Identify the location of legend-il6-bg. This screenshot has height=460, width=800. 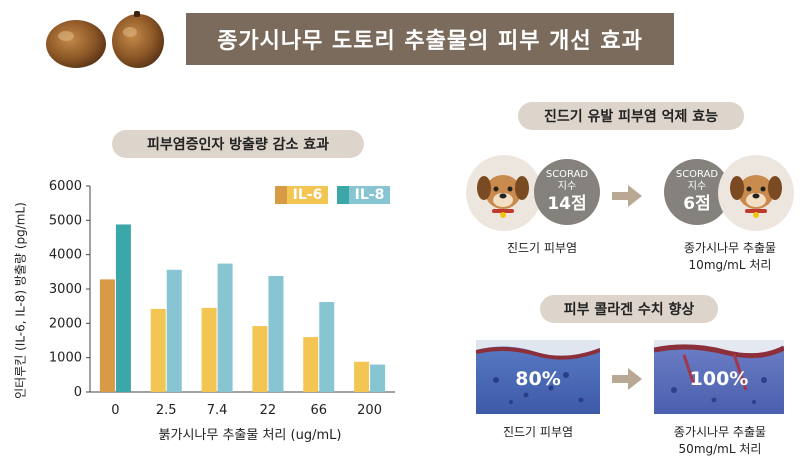
(307, 195).